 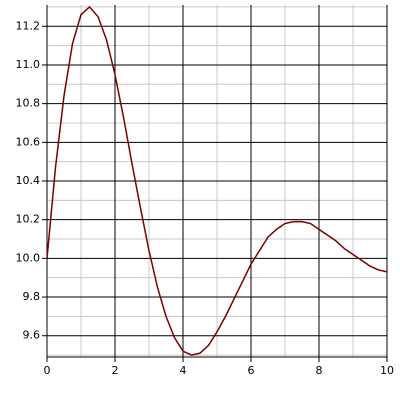 I want to click on y-tick-label: 11.2, so click(x=28, y=25).